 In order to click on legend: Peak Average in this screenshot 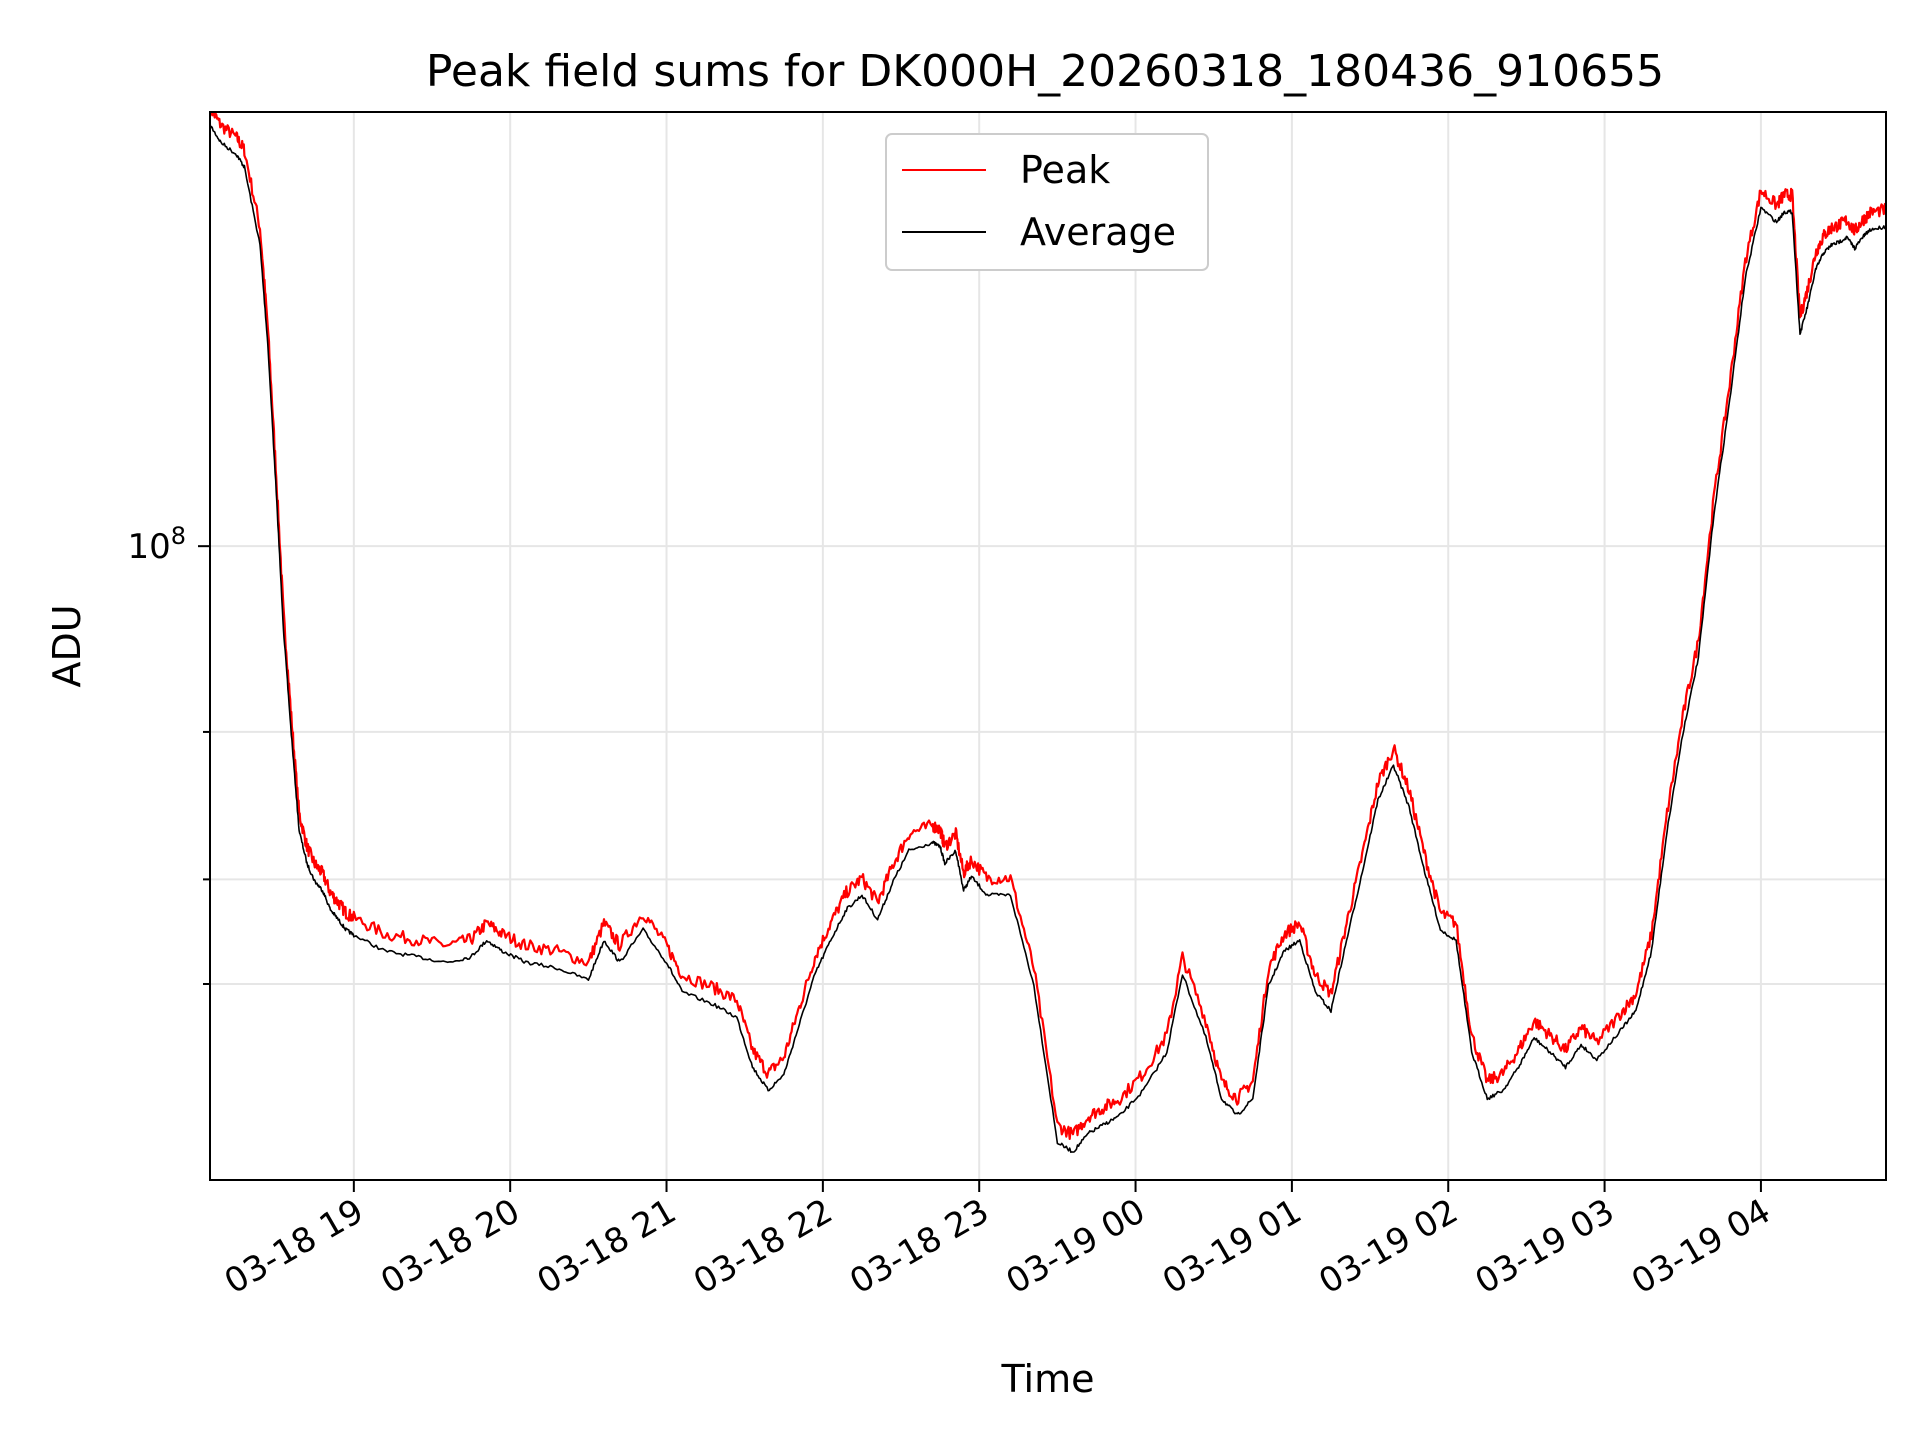, I will do `click(1047, 202)`.